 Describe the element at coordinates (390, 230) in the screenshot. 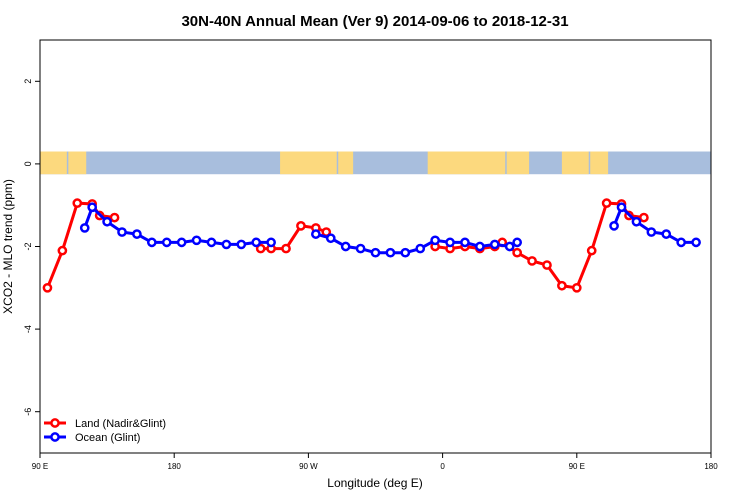

I see `series-ocean` at that location.